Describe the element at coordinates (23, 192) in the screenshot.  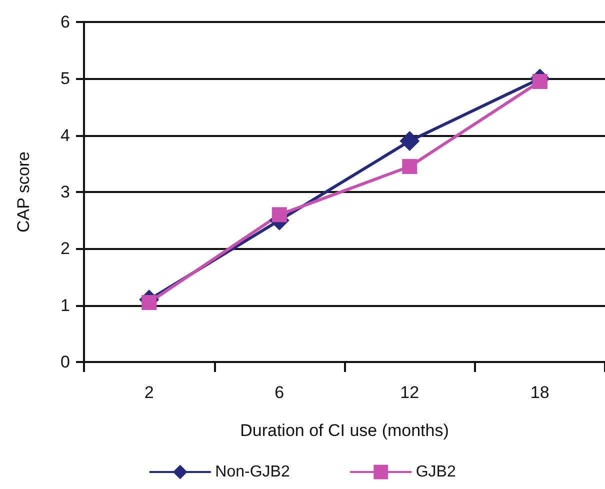
I see `y-axis-title: CAP score` at that location.